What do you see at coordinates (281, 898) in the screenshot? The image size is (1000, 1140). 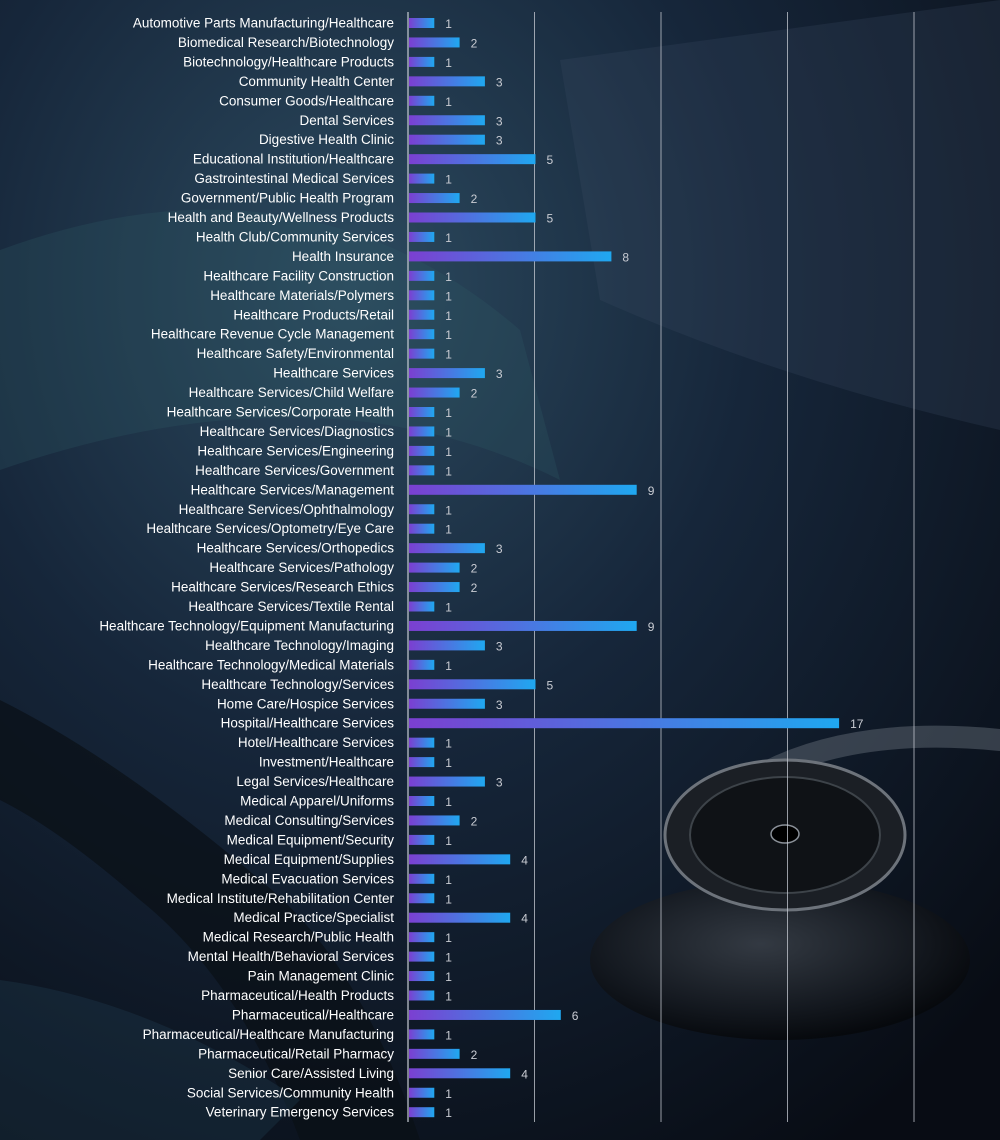 I see `category-label: Medical Institute/Rehabilitation Center` at bounding box center [281, 898].